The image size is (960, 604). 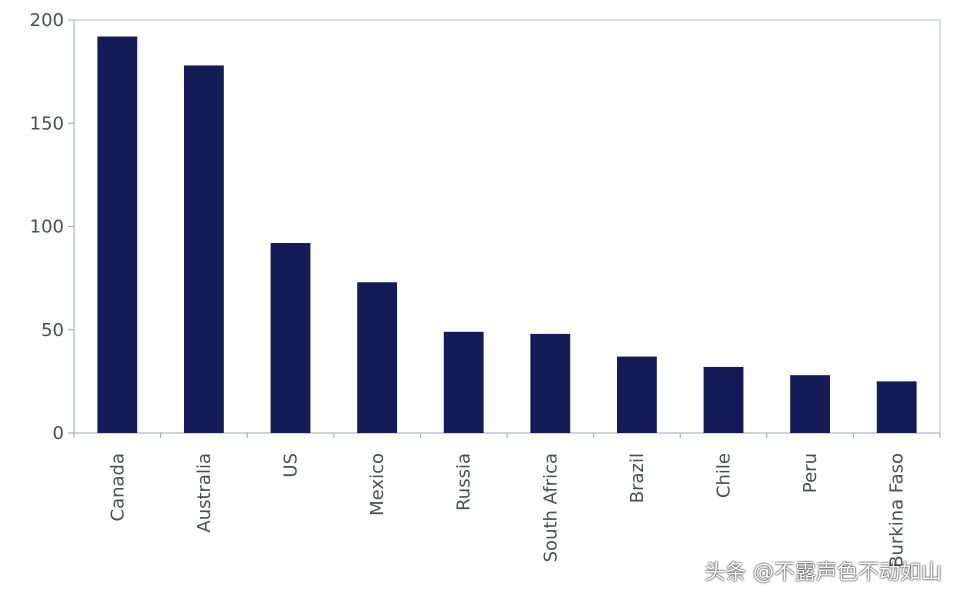 What do you see at coordinates (896, 407) in the screenshot?
I see `bar-burkina-faso` at bounding box center [896, 407].